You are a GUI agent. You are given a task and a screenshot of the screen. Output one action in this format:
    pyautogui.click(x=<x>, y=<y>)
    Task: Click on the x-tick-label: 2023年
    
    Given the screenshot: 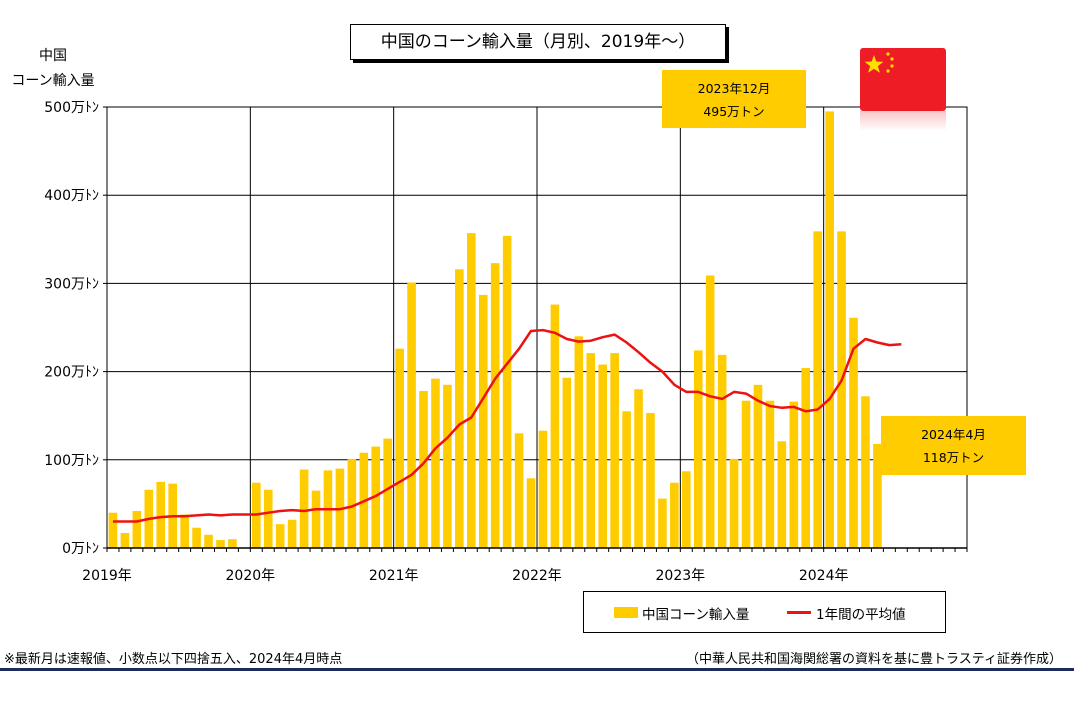 What is the action you would take?
    pyautogui.click(x=681, y=576)
    